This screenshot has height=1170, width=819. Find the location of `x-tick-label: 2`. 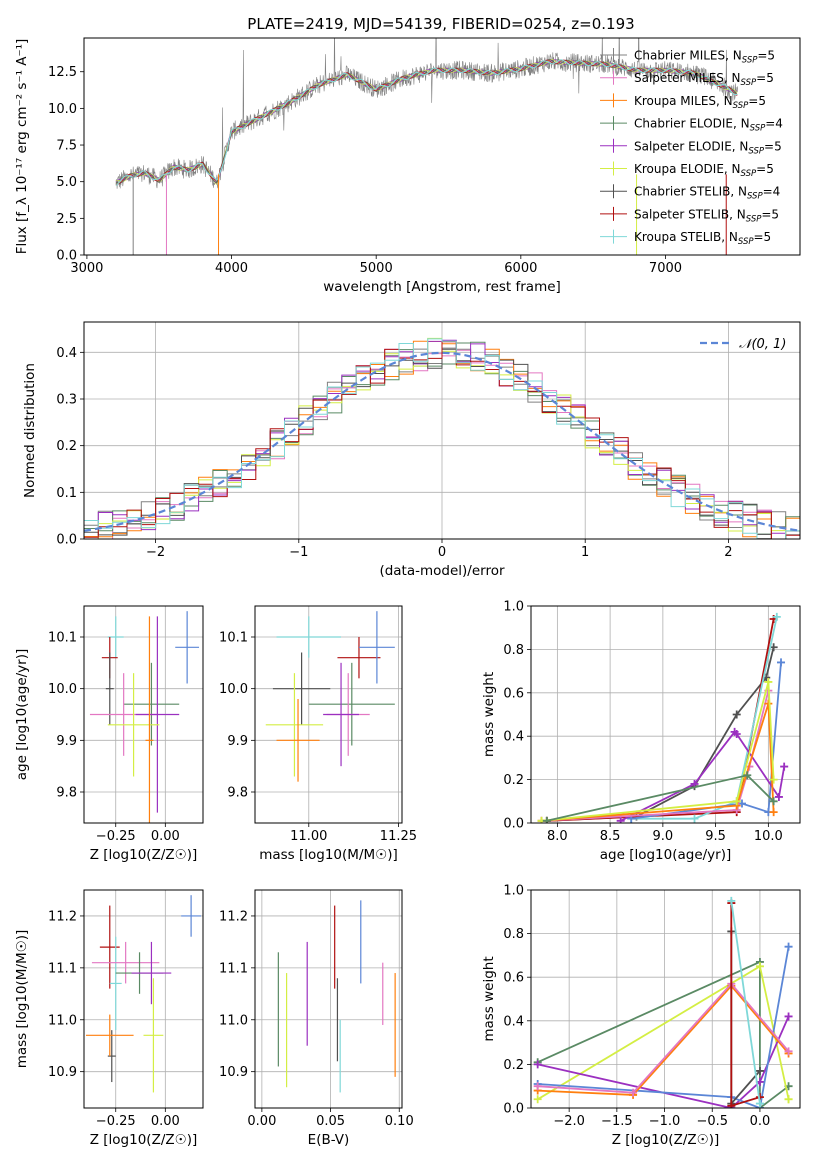

x-tick-label: 2 is located at coordinates (728, 552).